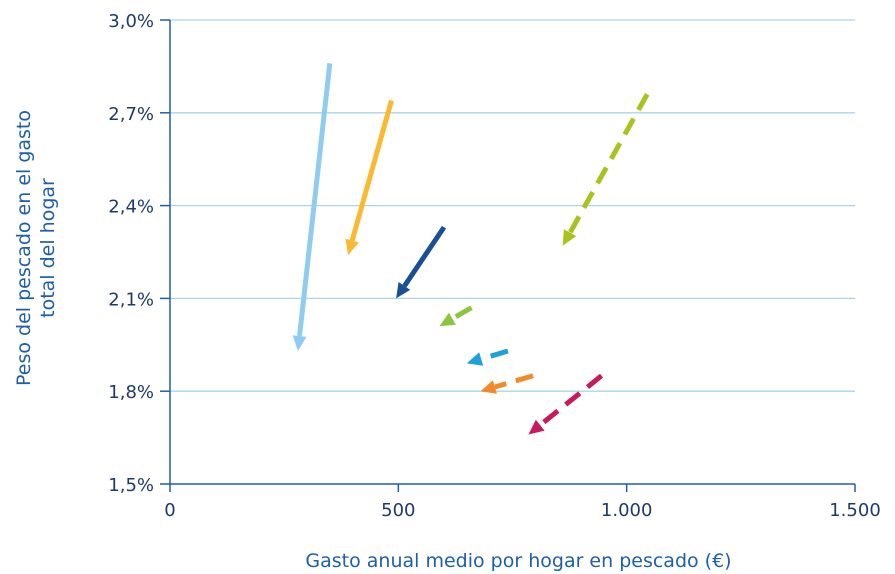  I want to click on x-tick-labels: 0 500 1.000 1.500, so click(522, 502).